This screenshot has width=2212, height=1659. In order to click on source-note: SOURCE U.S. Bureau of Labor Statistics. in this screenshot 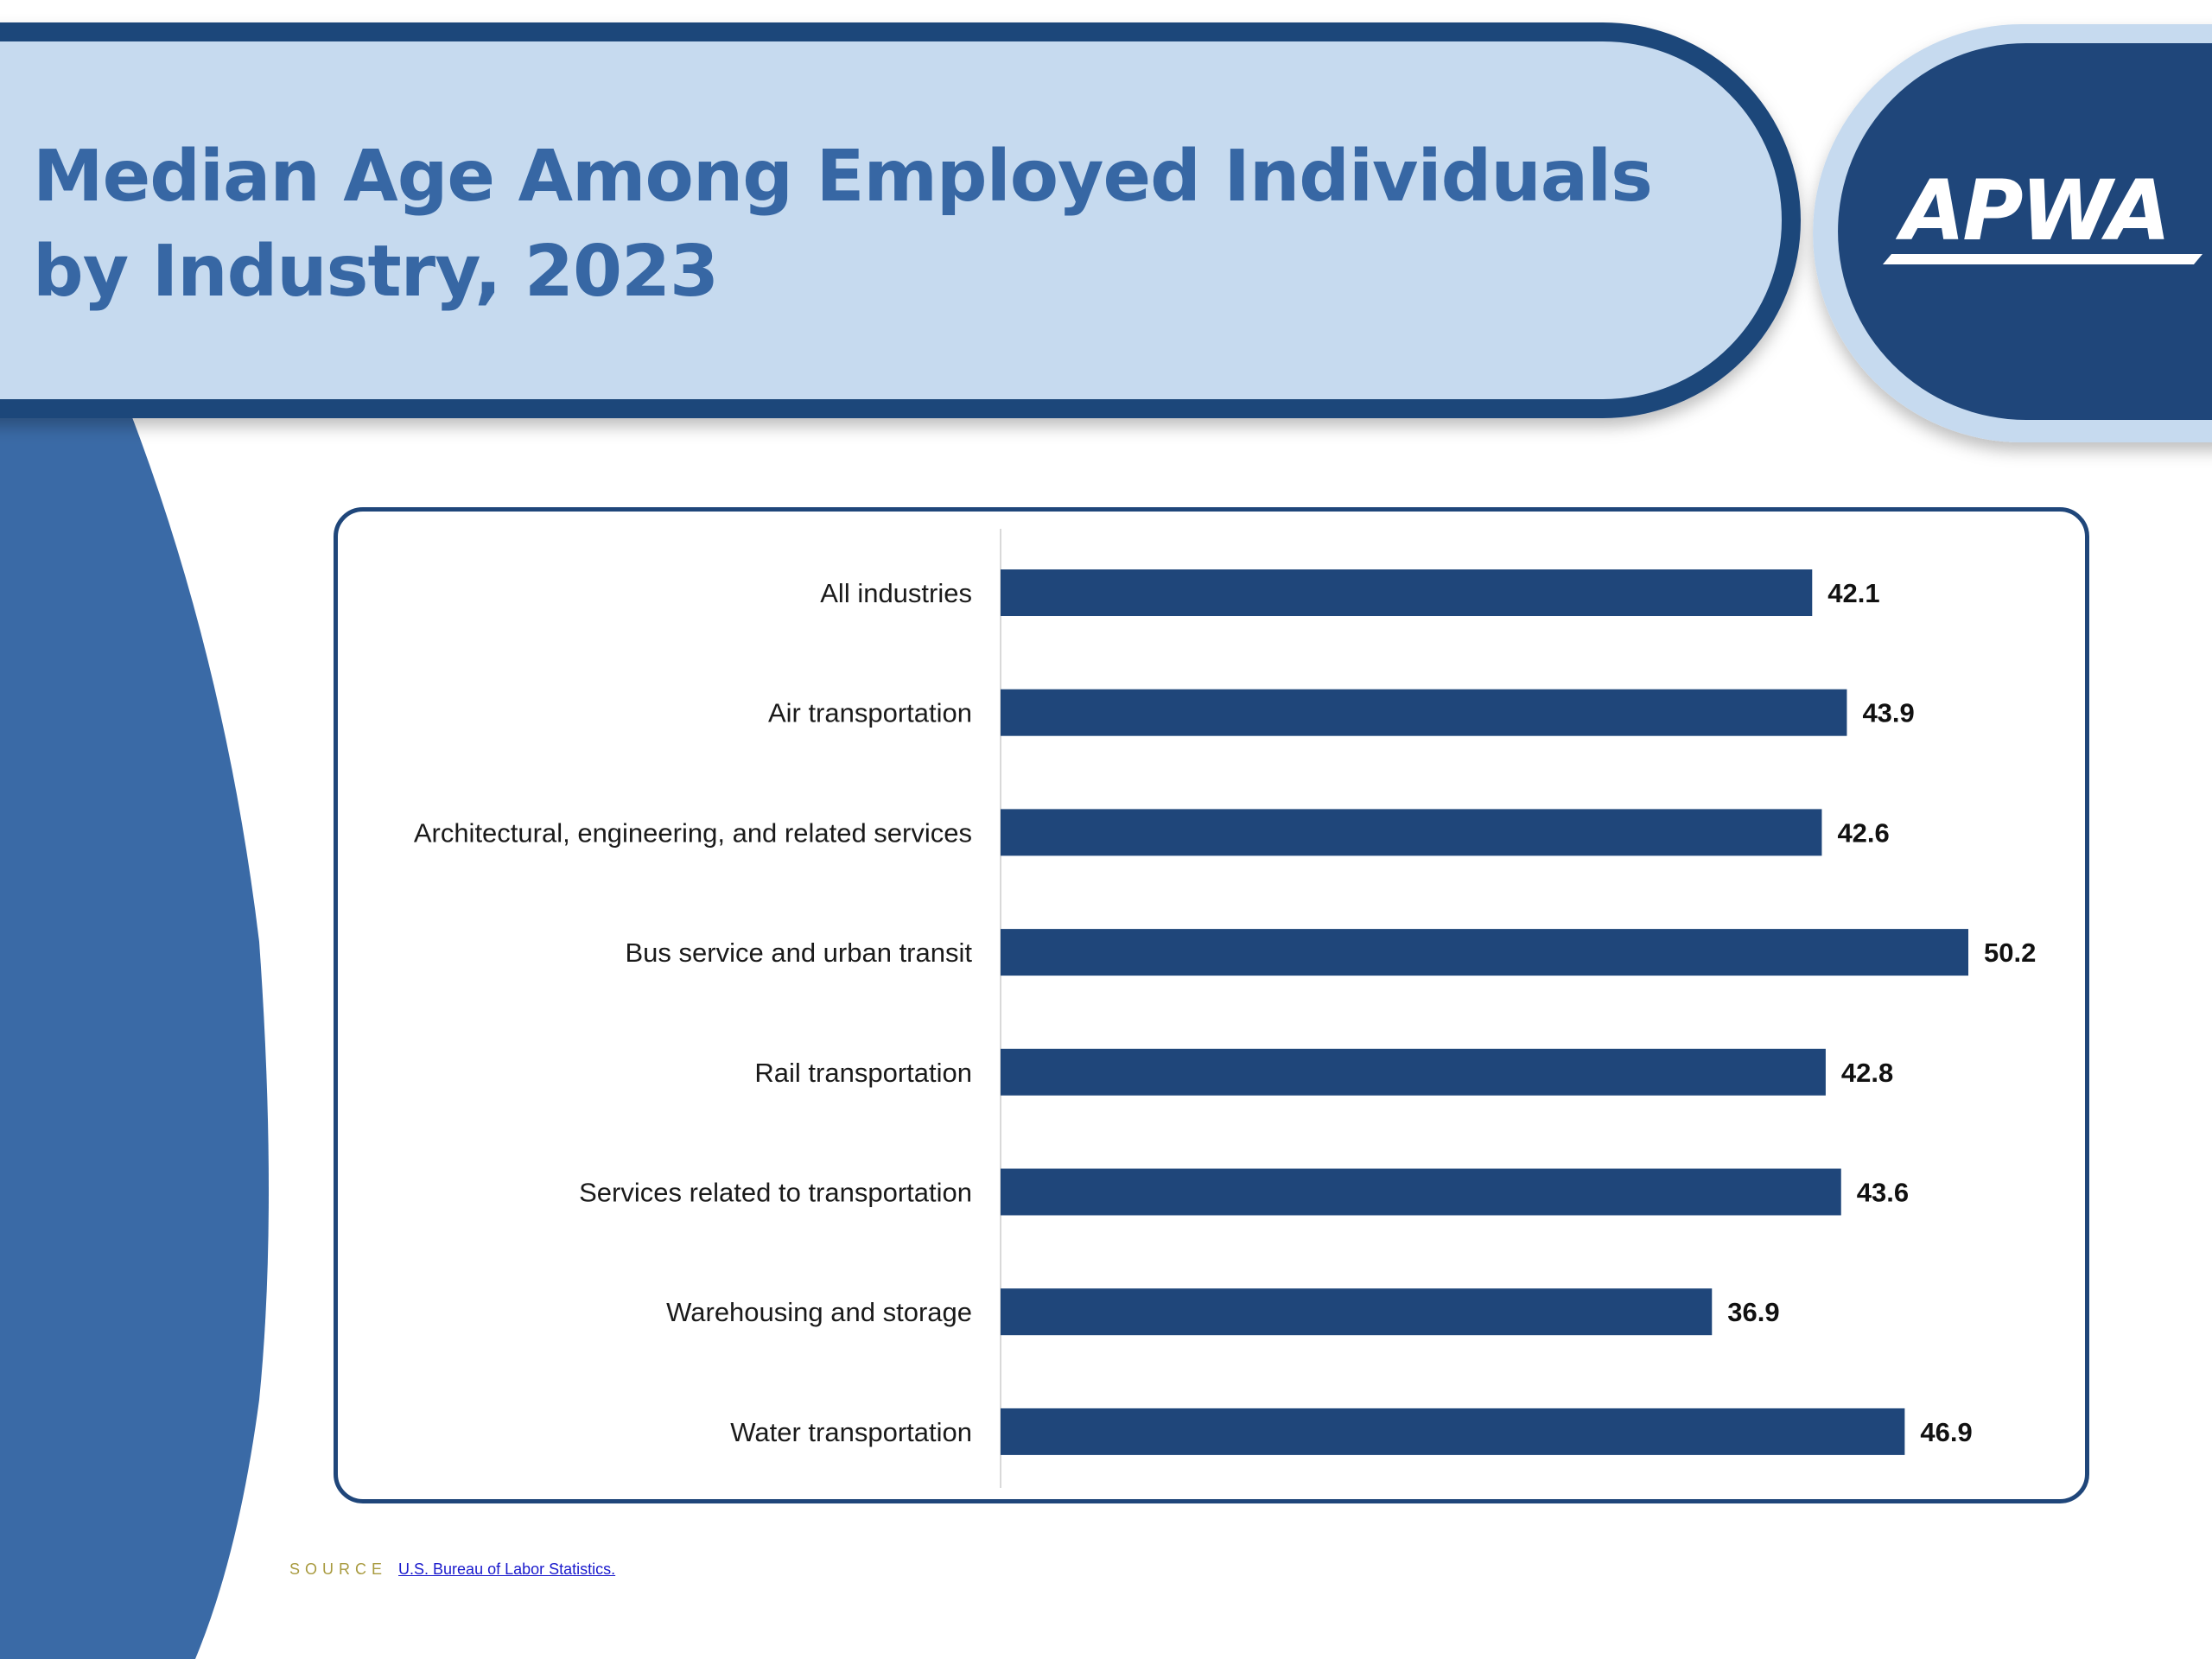, I will do `click(452, 1569)`.